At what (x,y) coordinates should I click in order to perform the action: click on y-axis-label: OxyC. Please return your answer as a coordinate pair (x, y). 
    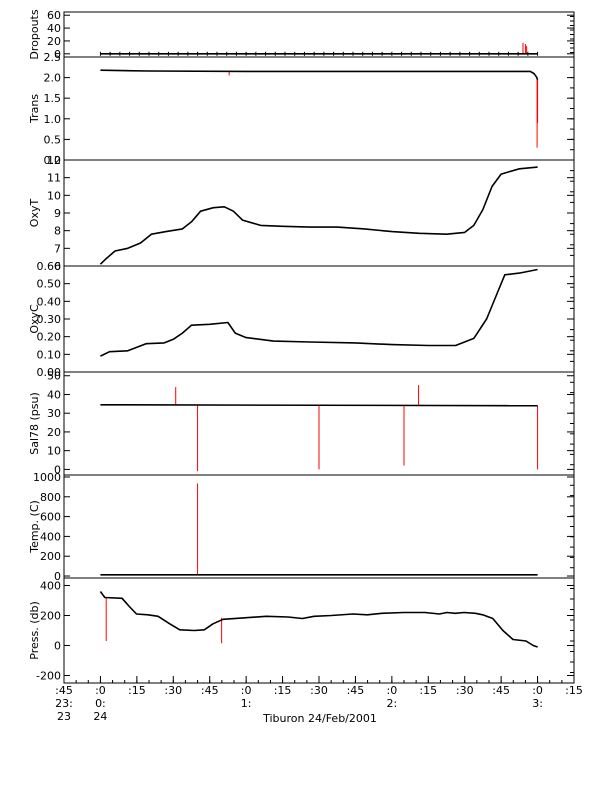
    Looking at the image, I should click on (34, 319).